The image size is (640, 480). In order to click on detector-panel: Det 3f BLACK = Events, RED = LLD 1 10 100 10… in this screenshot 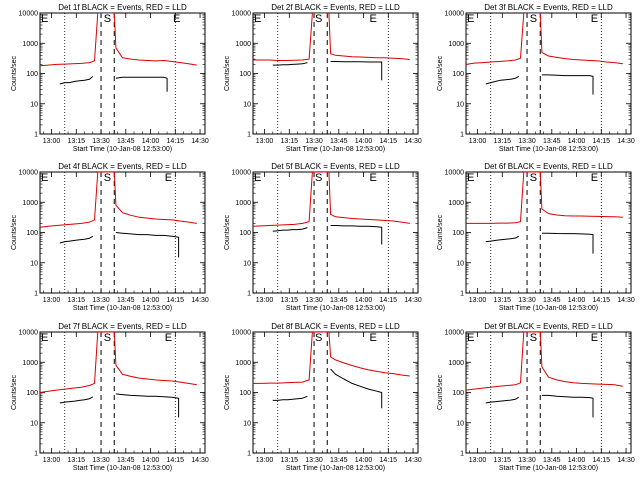, I will do `click(536, 78)`.